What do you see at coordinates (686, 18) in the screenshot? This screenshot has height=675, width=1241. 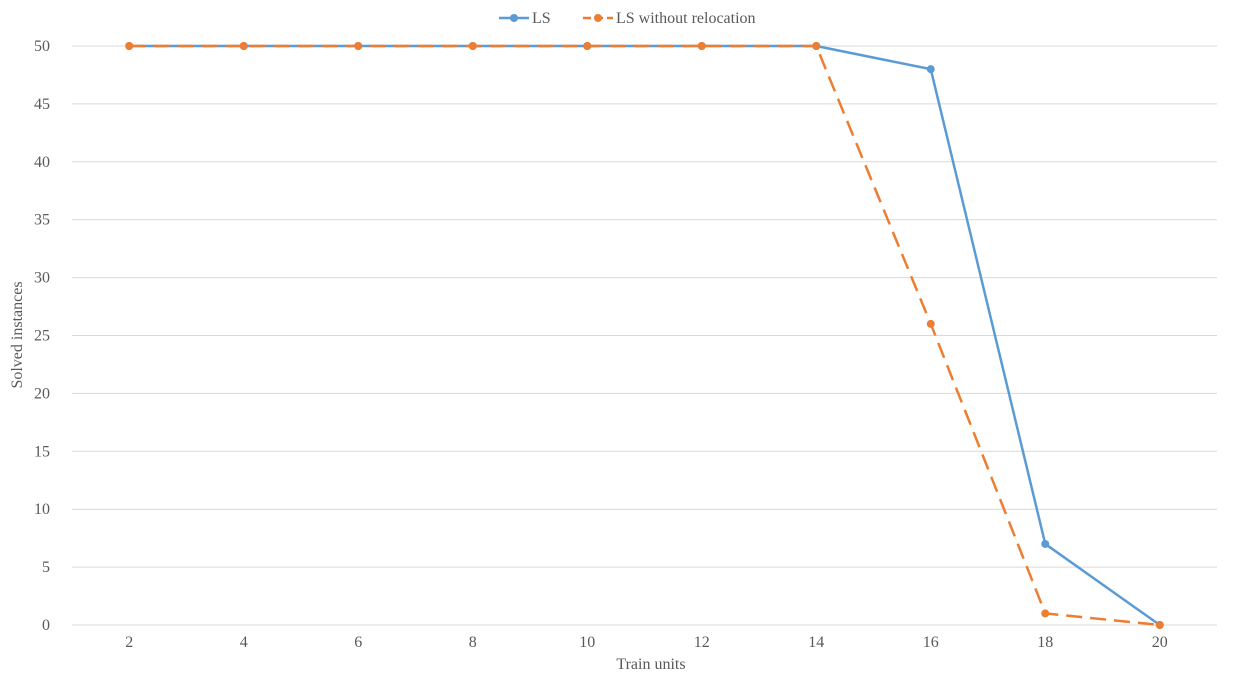 I see `legend-label-1: LS without relocation` at bounding box center [686, 18].